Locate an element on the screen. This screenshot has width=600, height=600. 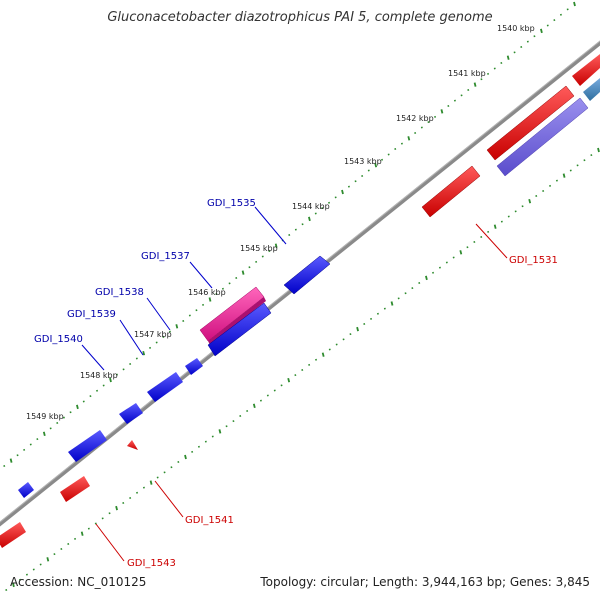
kbp-label: 1548 kbp is located at coordinates (99, 375).